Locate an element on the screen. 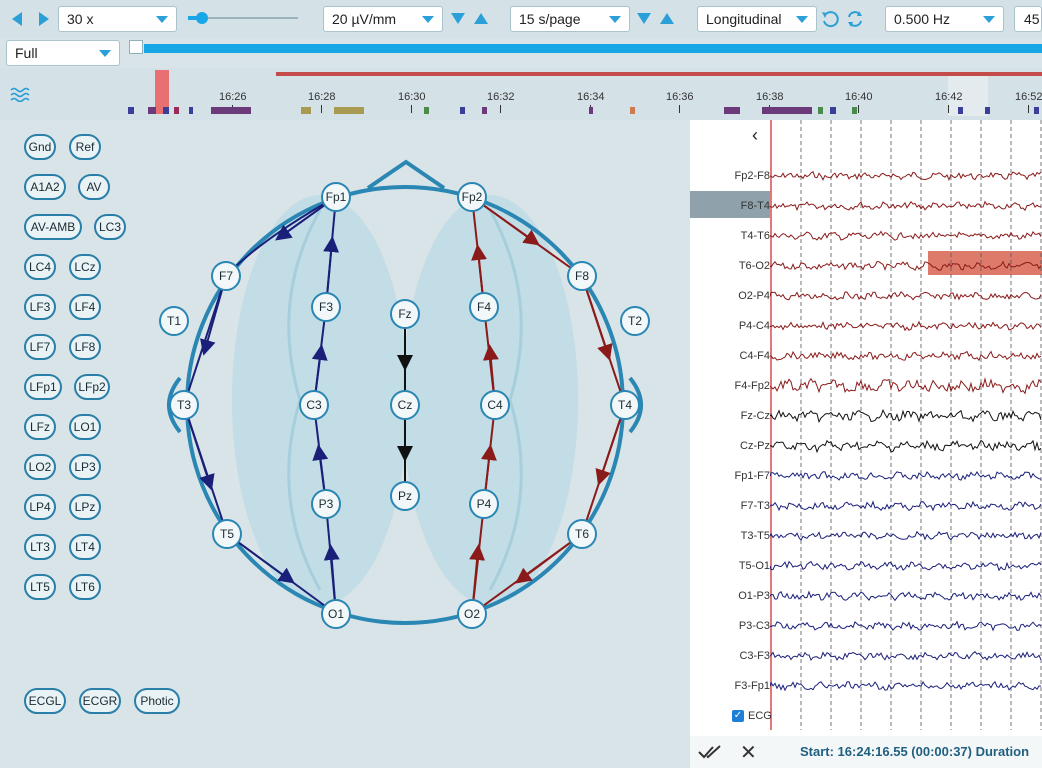 The width and height of the screenshot is (1042, 768). electrode-fp1: Fp1 is located at coordinates (336, 197).